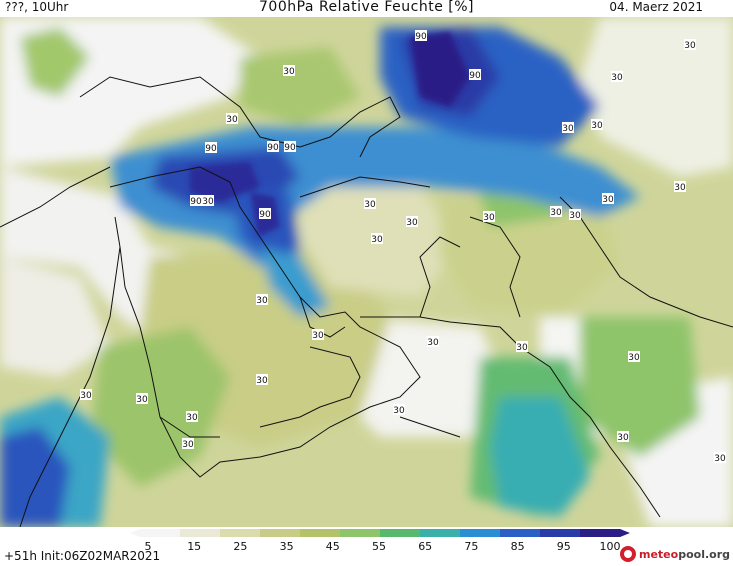 Image resolution: width=733 pixels, height=566 pixels. What do you see at coordinates (628, 554) in the screenshot?
I see `meteopool-logo-icon` at bounding box center [628, 554].